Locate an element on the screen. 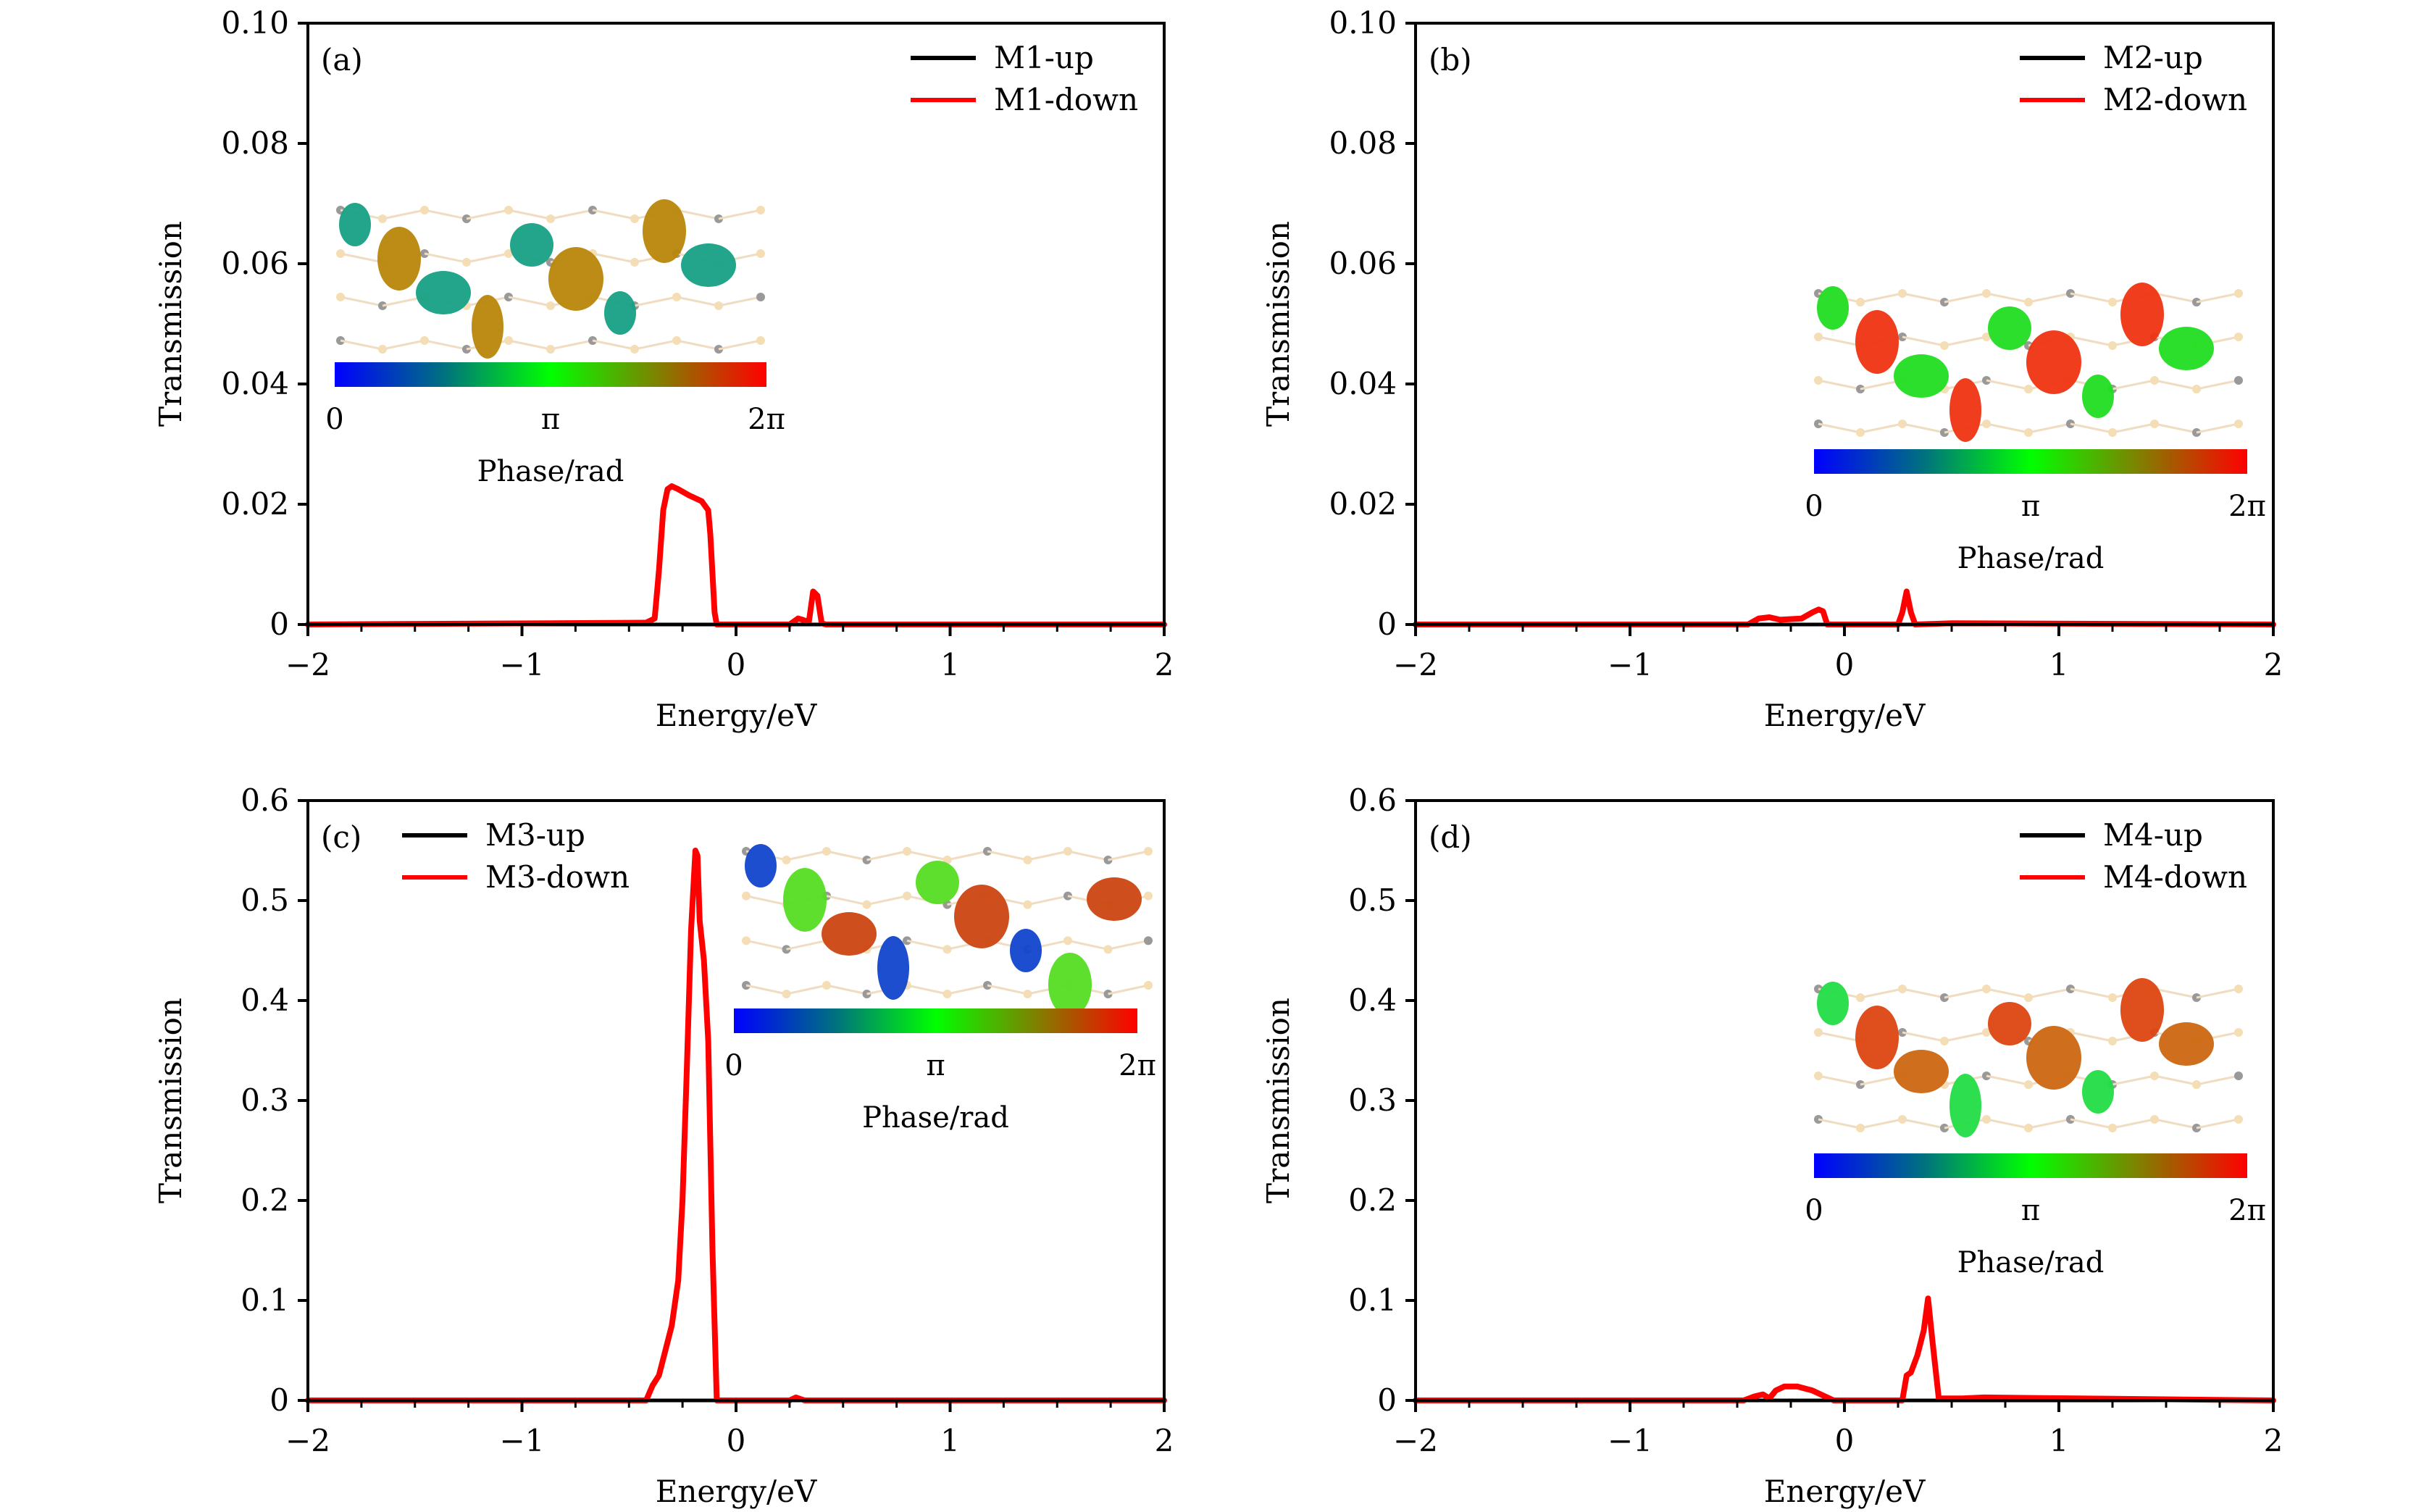 The image size is (2424, 1512). molecule-image is located at coordinates (947, 930).